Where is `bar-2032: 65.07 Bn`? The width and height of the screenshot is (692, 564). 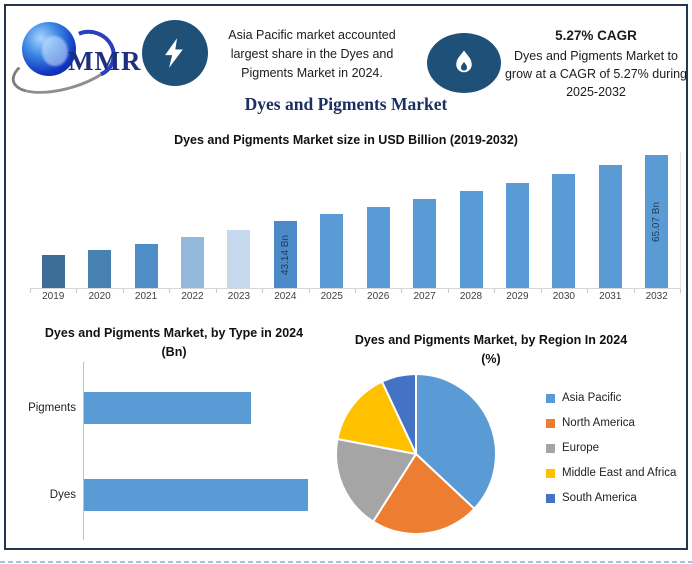 bar-2032: 65.07 Bn is located at coordinates (657, 221).